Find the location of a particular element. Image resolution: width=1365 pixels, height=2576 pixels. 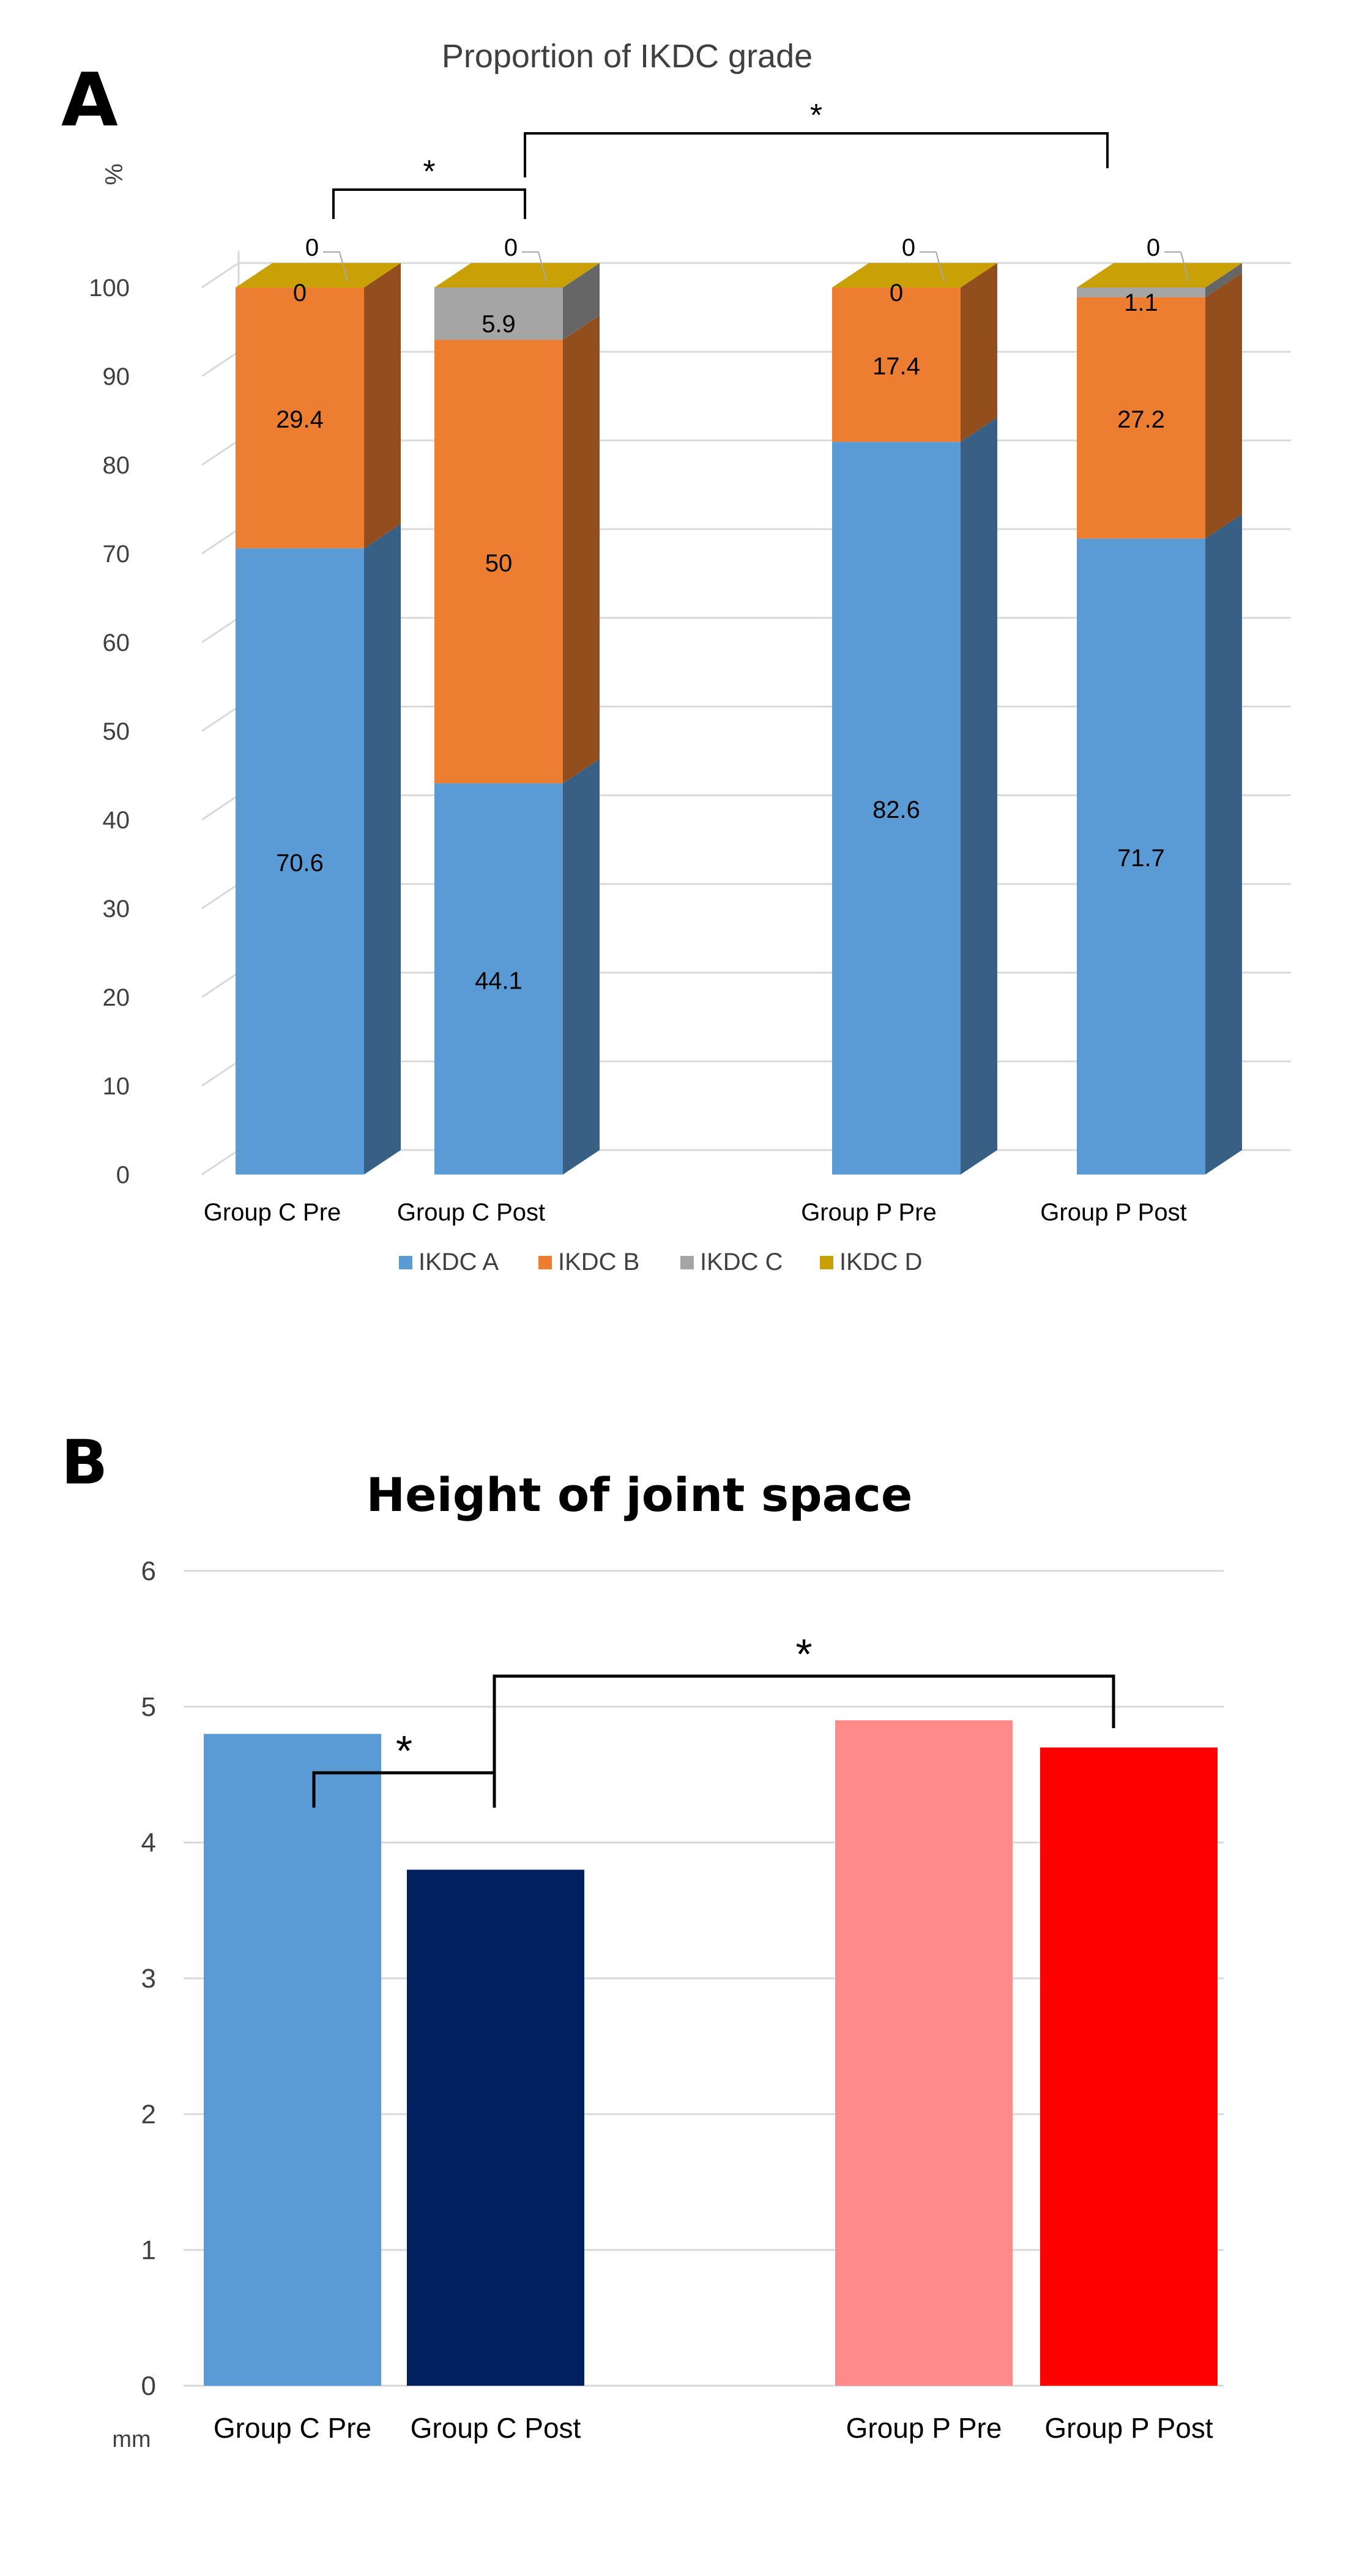

chart-b-y-axis-unit: mm is located at coordinates (131, 2439).